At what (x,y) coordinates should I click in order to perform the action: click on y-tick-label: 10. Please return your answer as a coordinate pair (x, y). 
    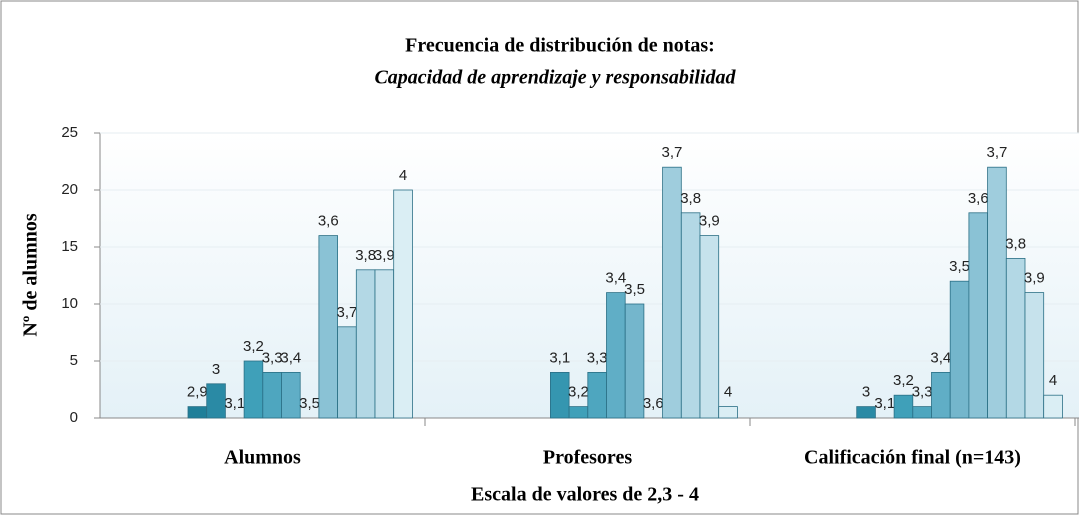
    Looking at the image, I should click on (69, 303).